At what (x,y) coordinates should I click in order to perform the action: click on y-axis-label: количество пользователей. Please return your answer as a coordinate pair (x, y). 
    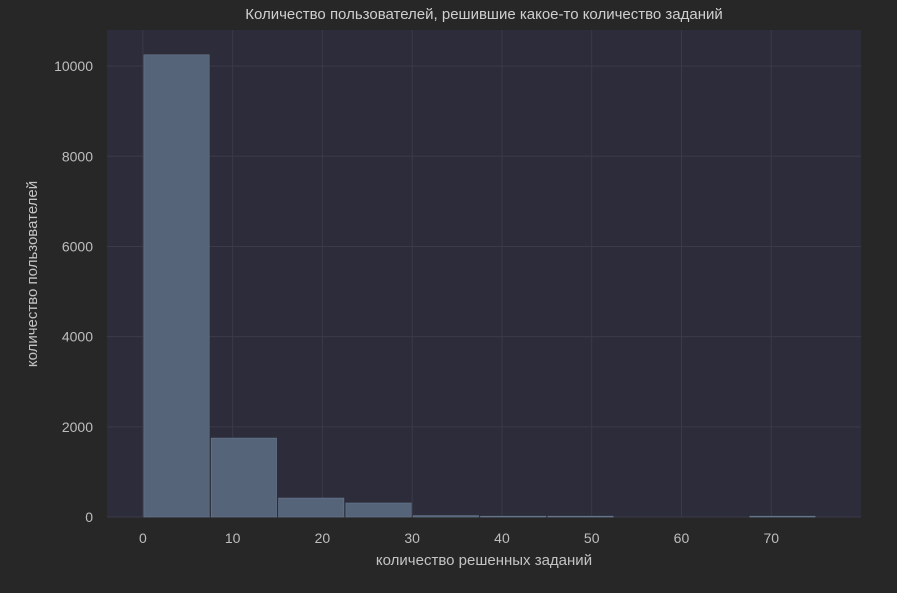
    Looking at the image, I should click on (32, 274).